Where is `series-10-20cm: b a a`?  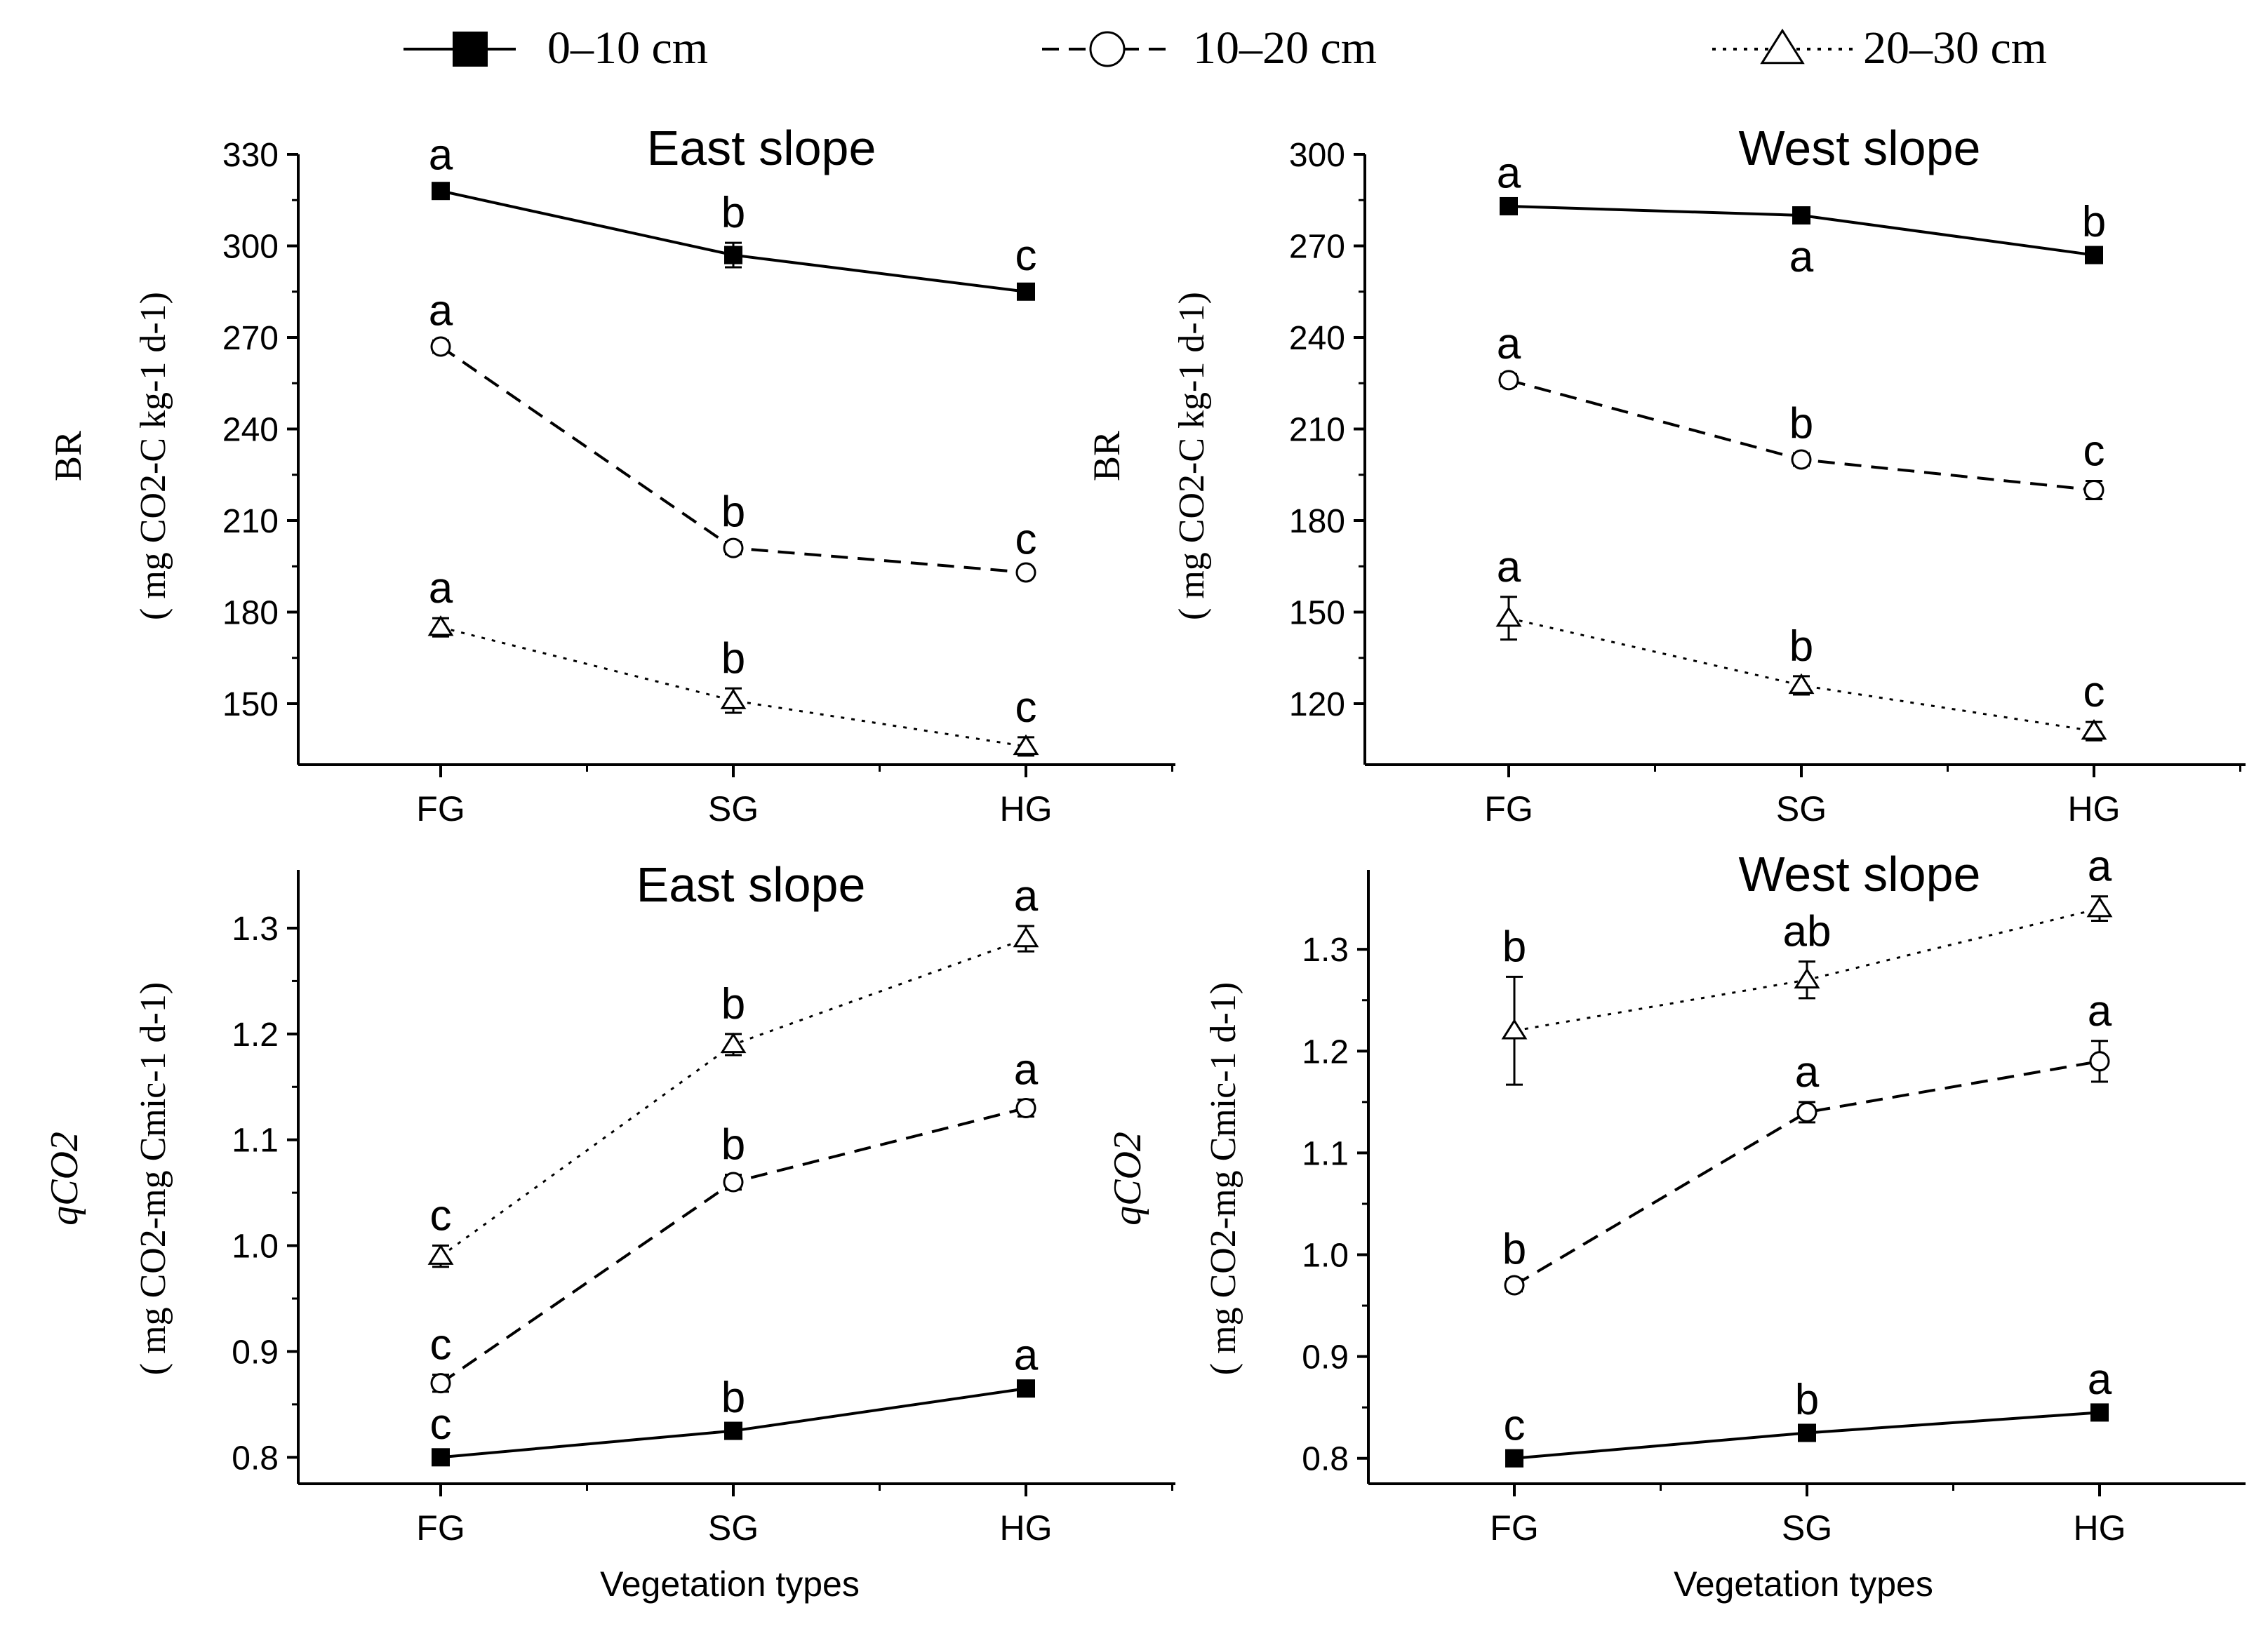
series-10-20cm: b a a is located at coordinates (1807, 1141).